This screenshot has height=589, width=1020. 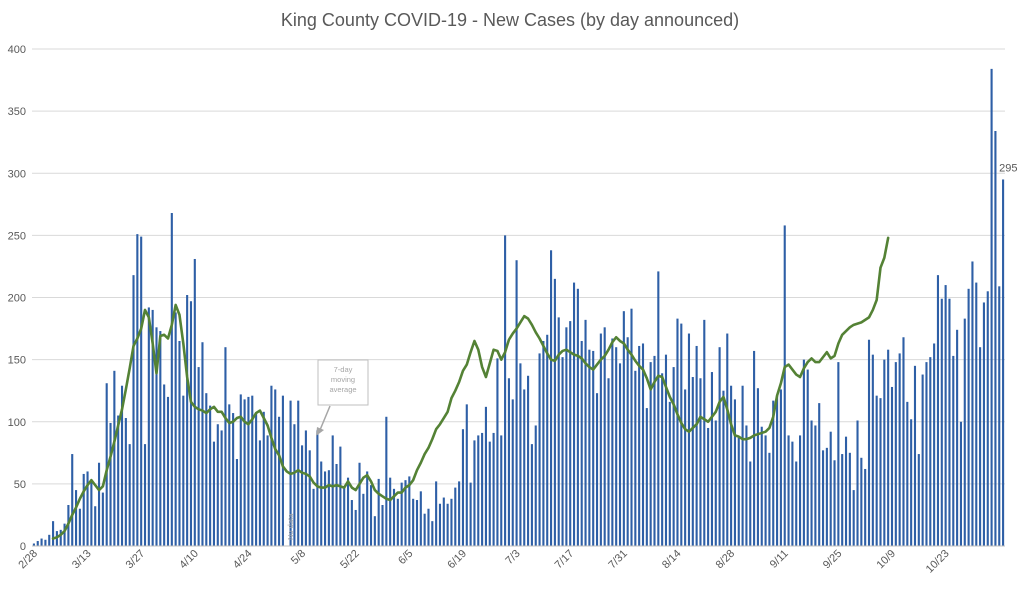 What do you see at coordinates (298, 557) in the screenshot?
I see `x-tick-label: 5/8` at bounding box center [298, 557].